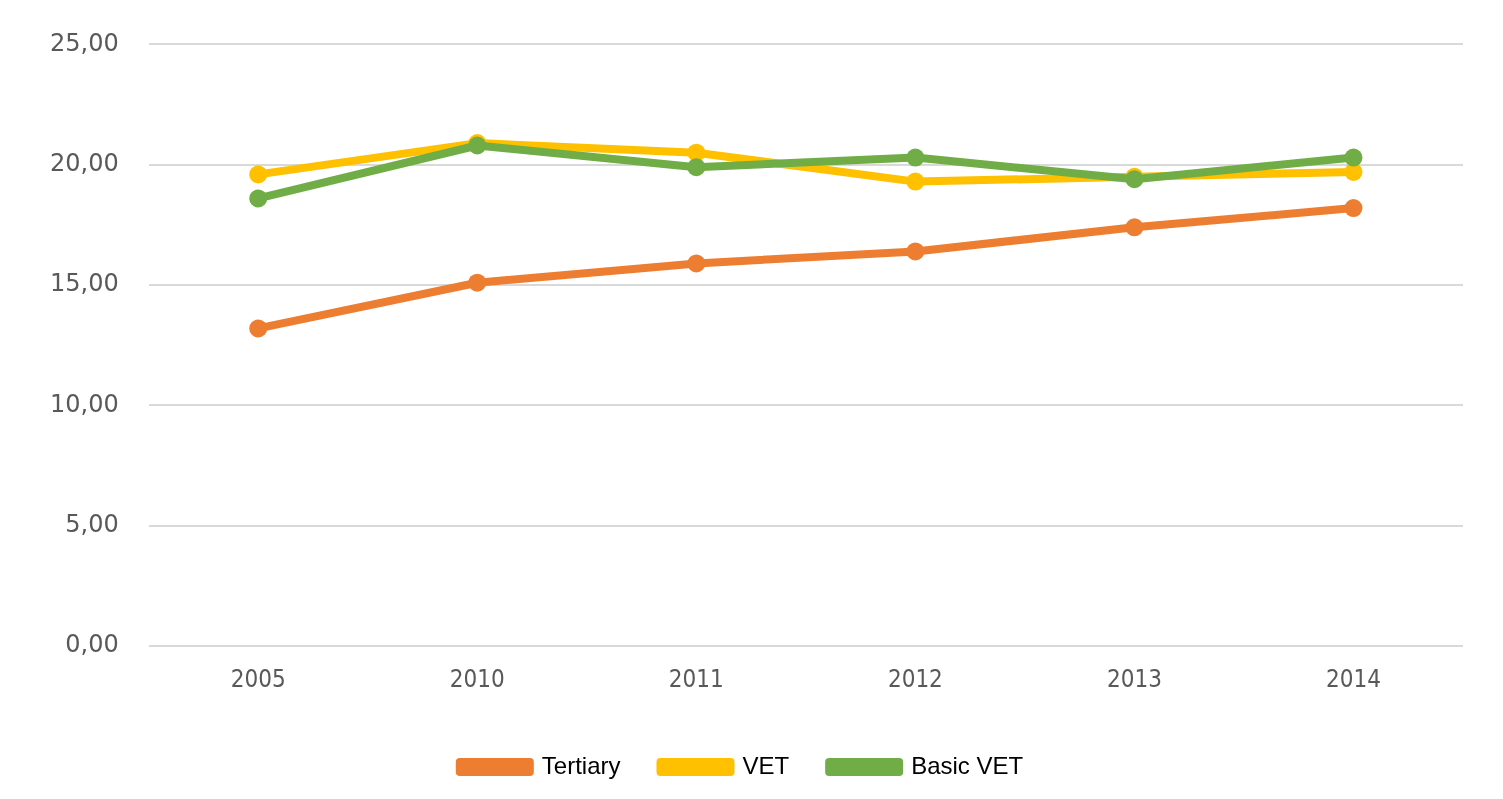 Image resolution: width=1503 pixels, height=799 pixels. Describe the element at coordinates (258, 678) in the screenshot. I see `x-tick-label: 2005` at that location.